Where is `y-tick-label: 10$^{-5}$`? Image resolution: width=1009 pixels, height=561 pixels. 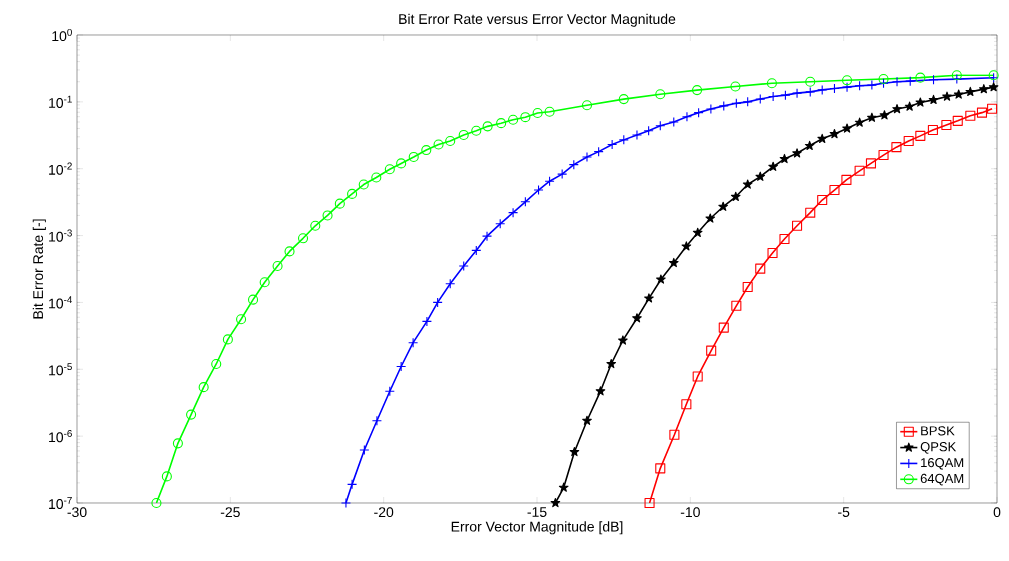 y-tick-label: 10$^{-5}$ is located at coordinates (60, 369).